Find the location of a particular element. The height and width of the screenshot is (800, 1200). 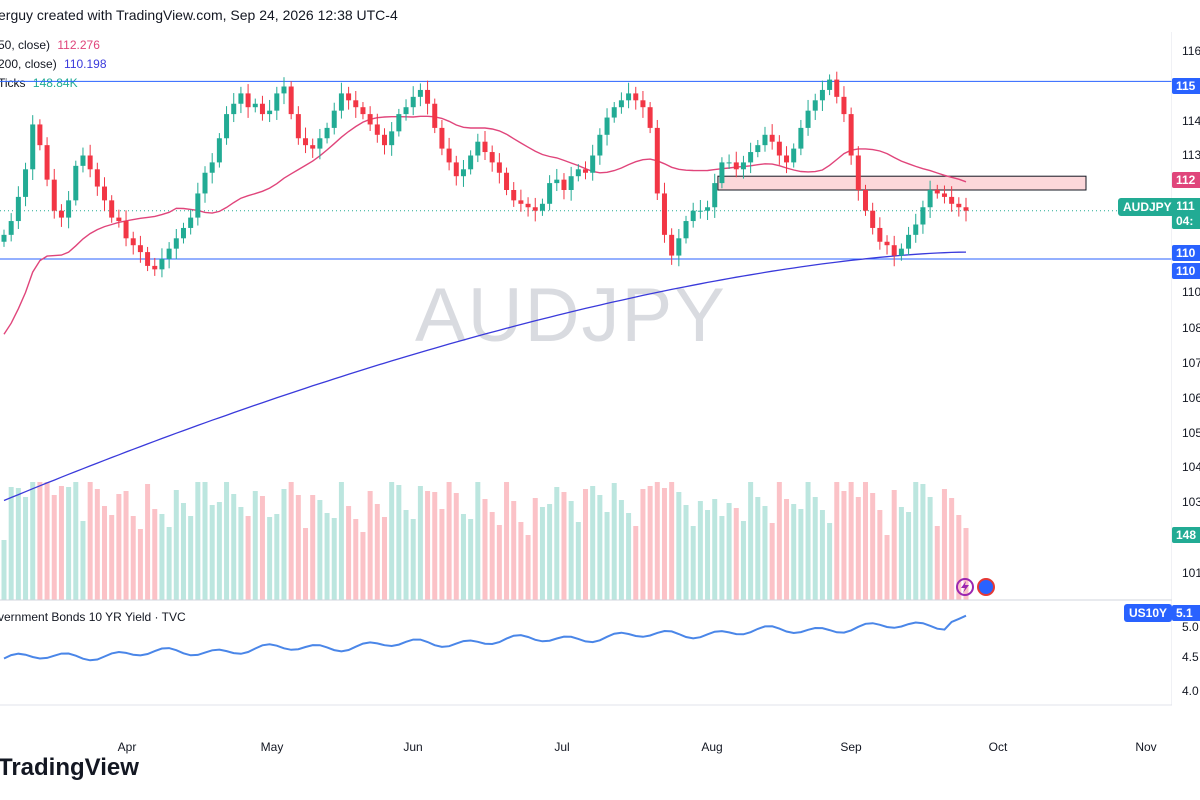

us10y-badge: US10Y is located at coordinates (1148, 613).